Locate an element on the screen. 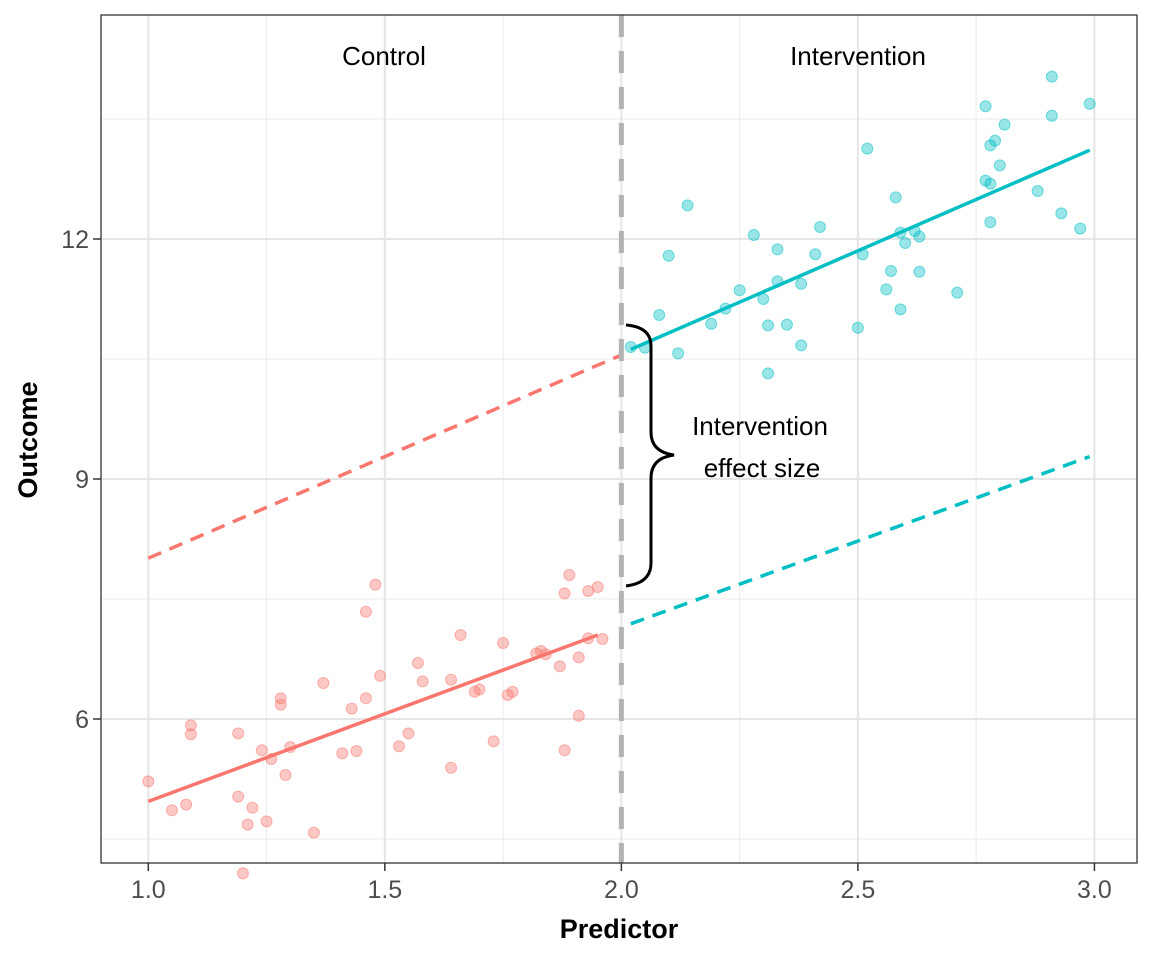 This screenshot has height=960, width=1152. region-labels: Control Intervention is located at coordinates (634, 56).